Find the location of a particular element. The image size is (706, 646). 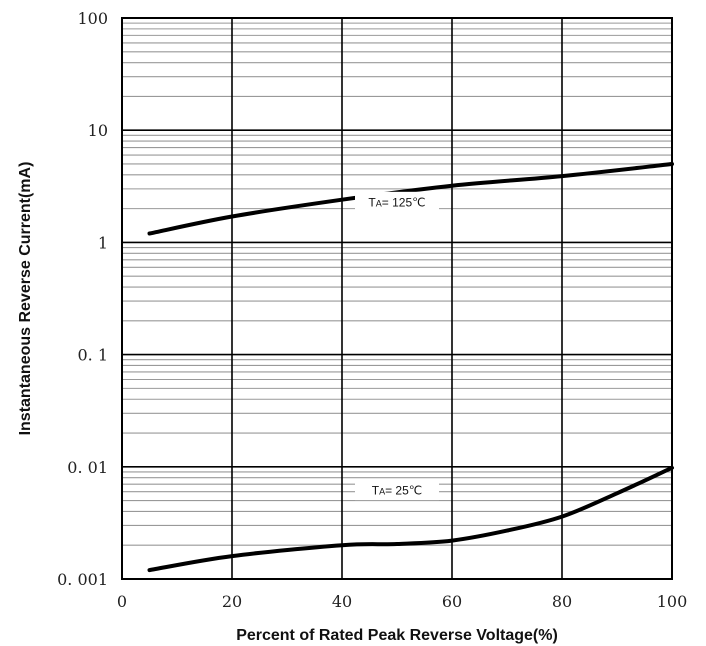

y-axis-title: Instantaneous Reverse Current(mA) is located at coordinates (25, 299).